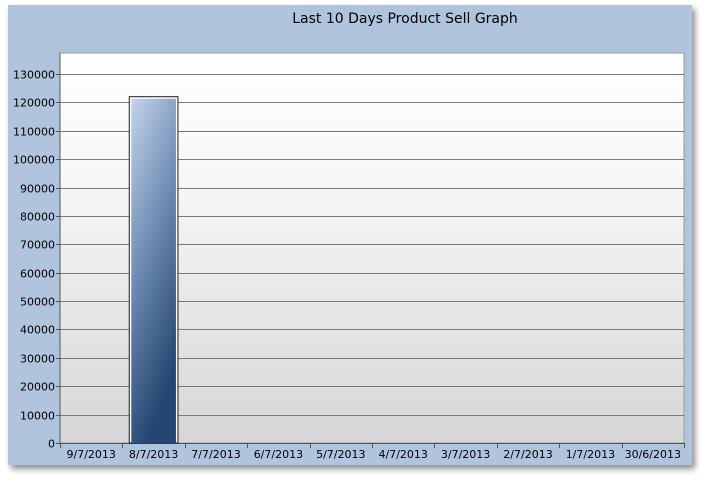 Image resolution: width=705 pixels, height=481 pixels. Describe the element at coordinates (153, 454) in the screenshot. I see `x-tick-label: 8/7/2013` at that location.